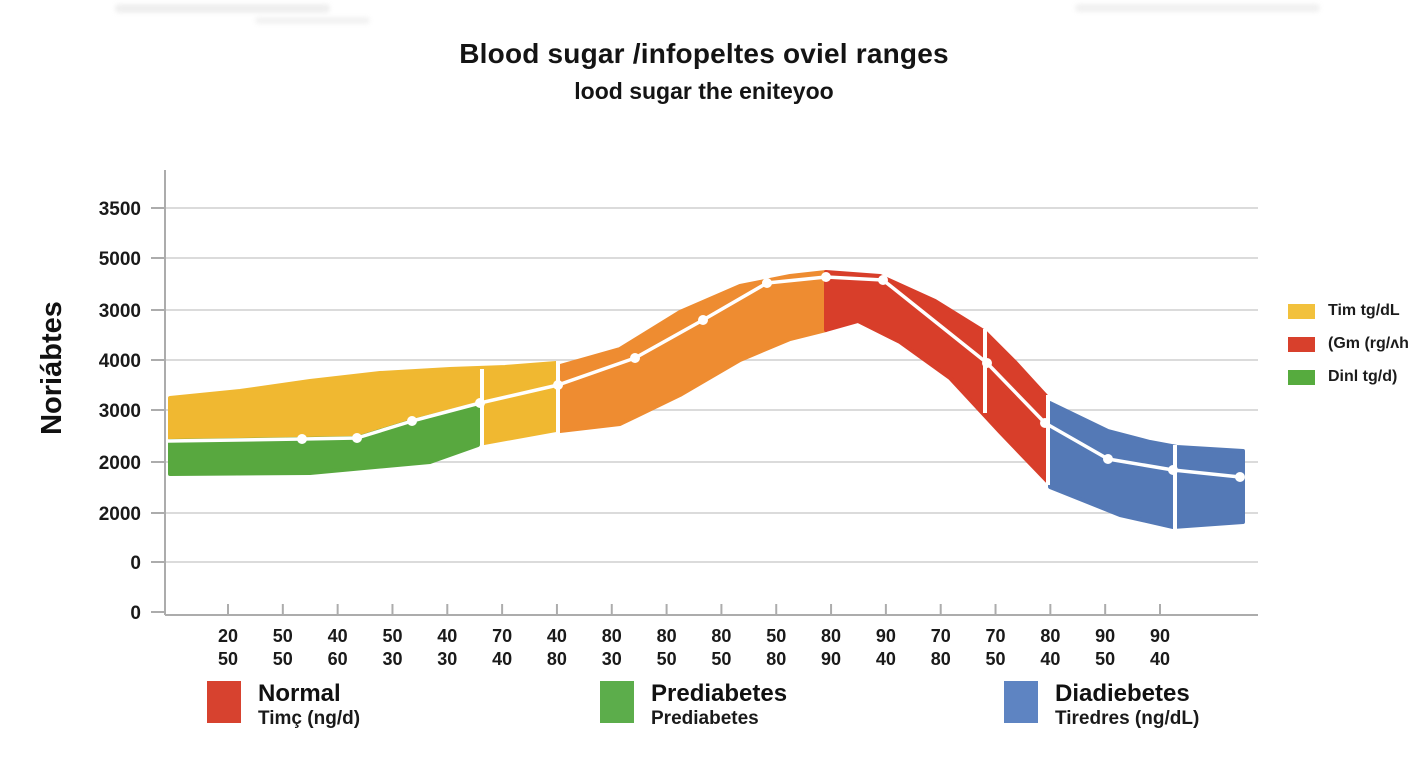 The width and height of the screenshot is (1408, 768). I want to click on x-tick-label-bottom: 90, so click(831, 659).